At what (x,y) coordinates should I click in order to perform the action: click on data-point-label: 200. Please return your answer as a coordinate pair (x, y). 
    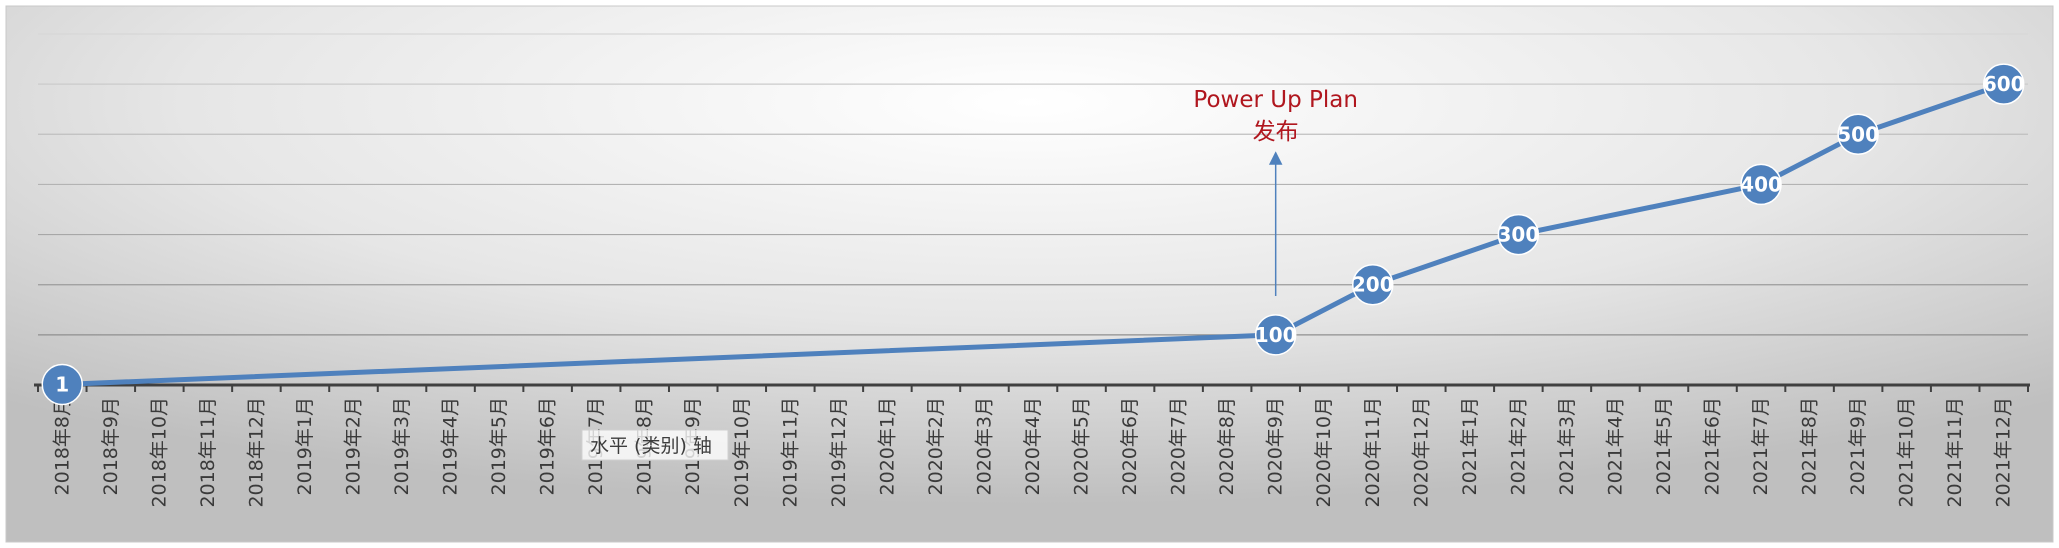
    Looking at the image, I should click on (1373, 285).